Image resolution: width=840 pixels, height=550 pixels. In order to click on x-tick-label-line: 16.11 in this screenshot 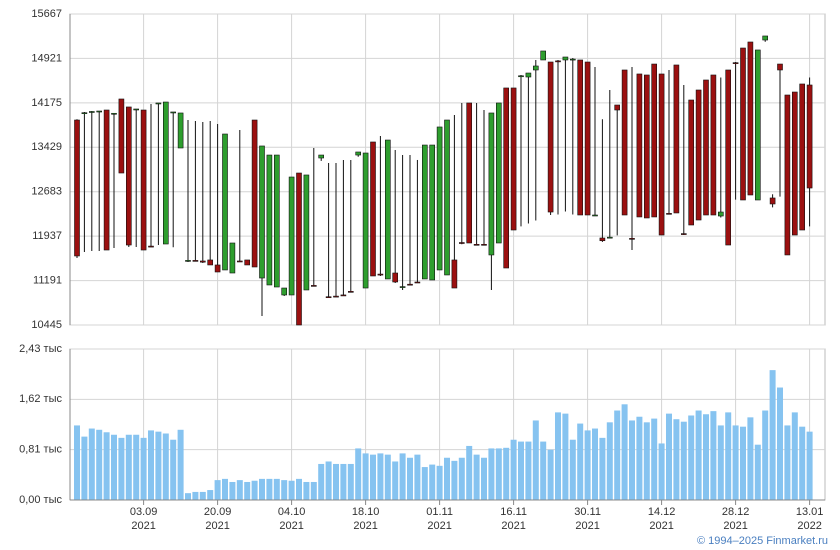, I will do `click(513, 512)`.